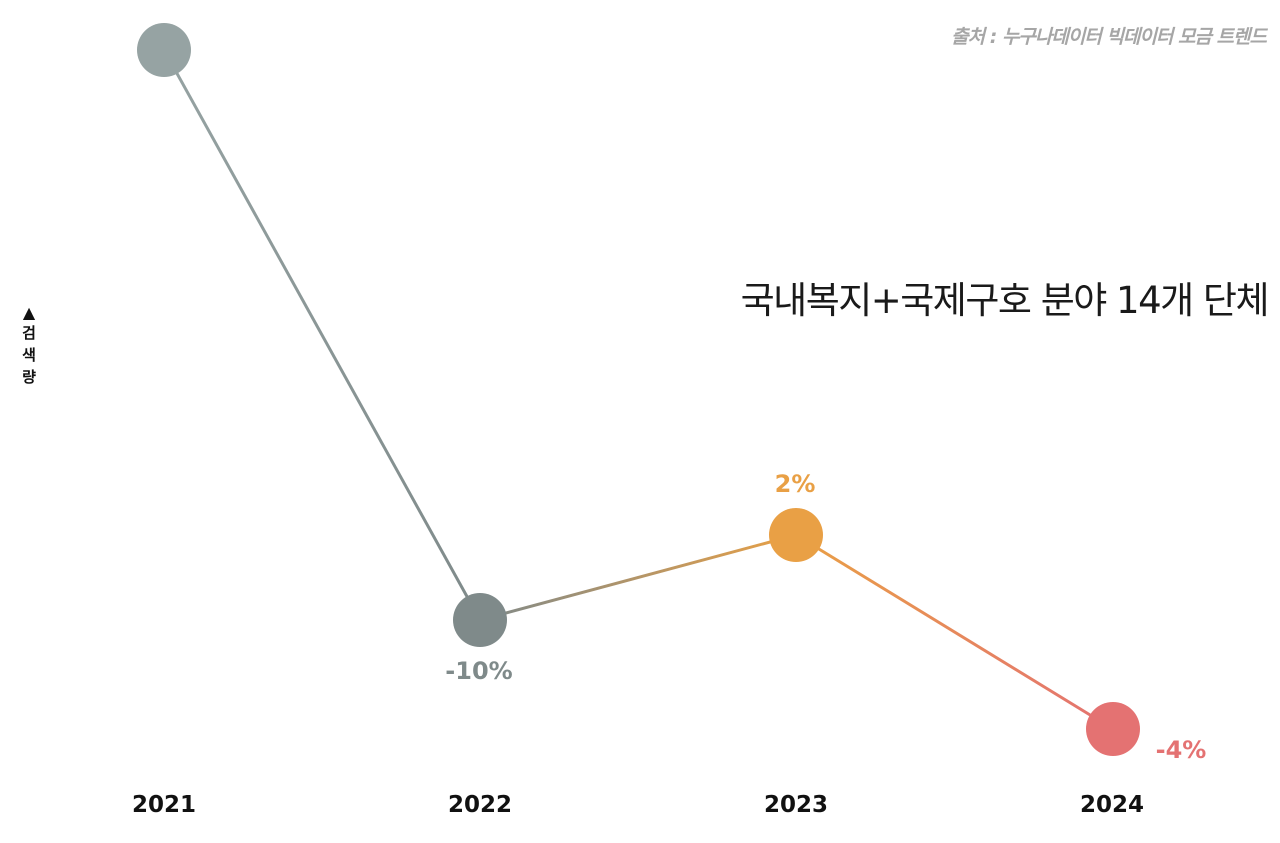  Describe the element at coordinates (954, 632) in the screenshot. I see `line-segment-2023-2024` at that location.